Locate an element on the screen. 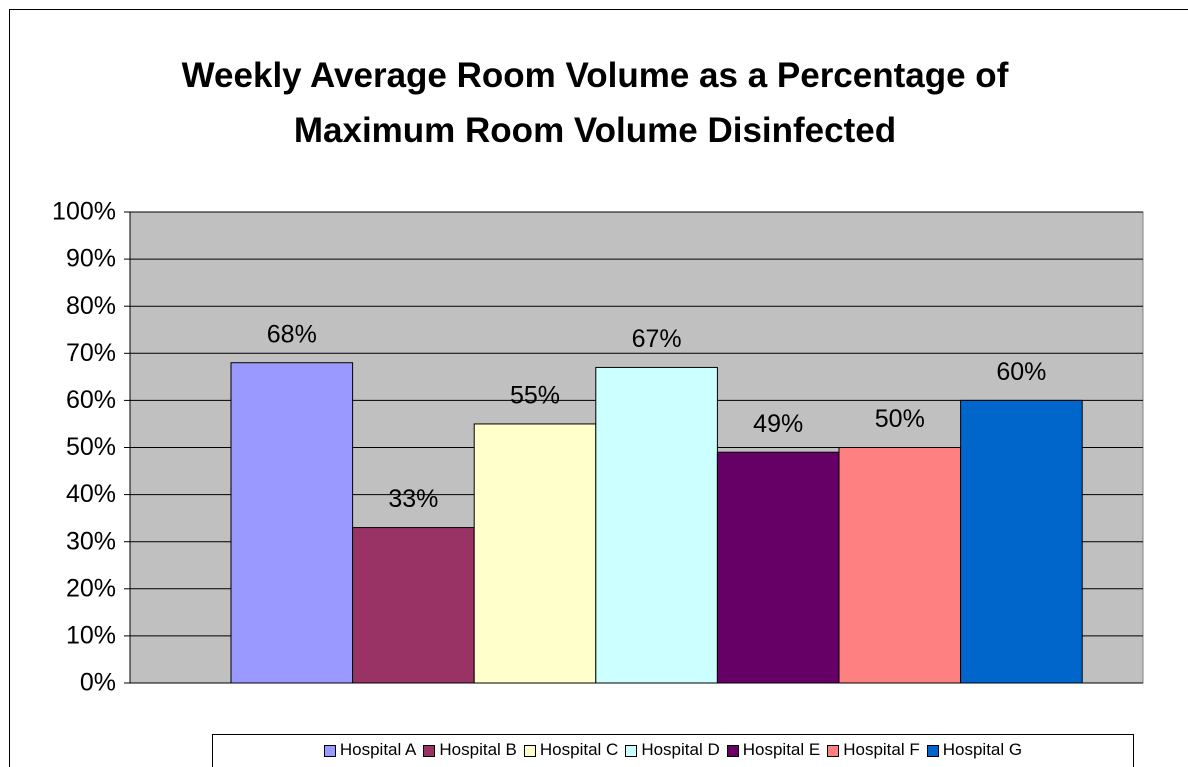 This screenshot has height=767, width=1188. y-tick-label: 60% is located at coordinates (91, 400).